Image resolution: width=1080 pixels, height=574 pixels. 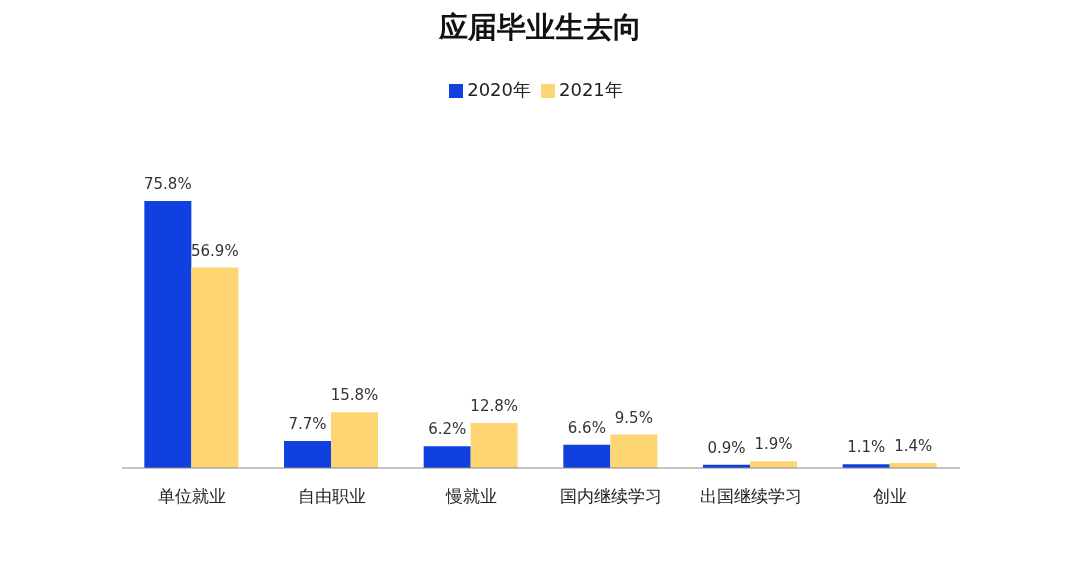 What do you see at coordinates (191, 496) in the screenshot?
I see `x-tick-label: 单位就业` at bounding box center [191, 496].